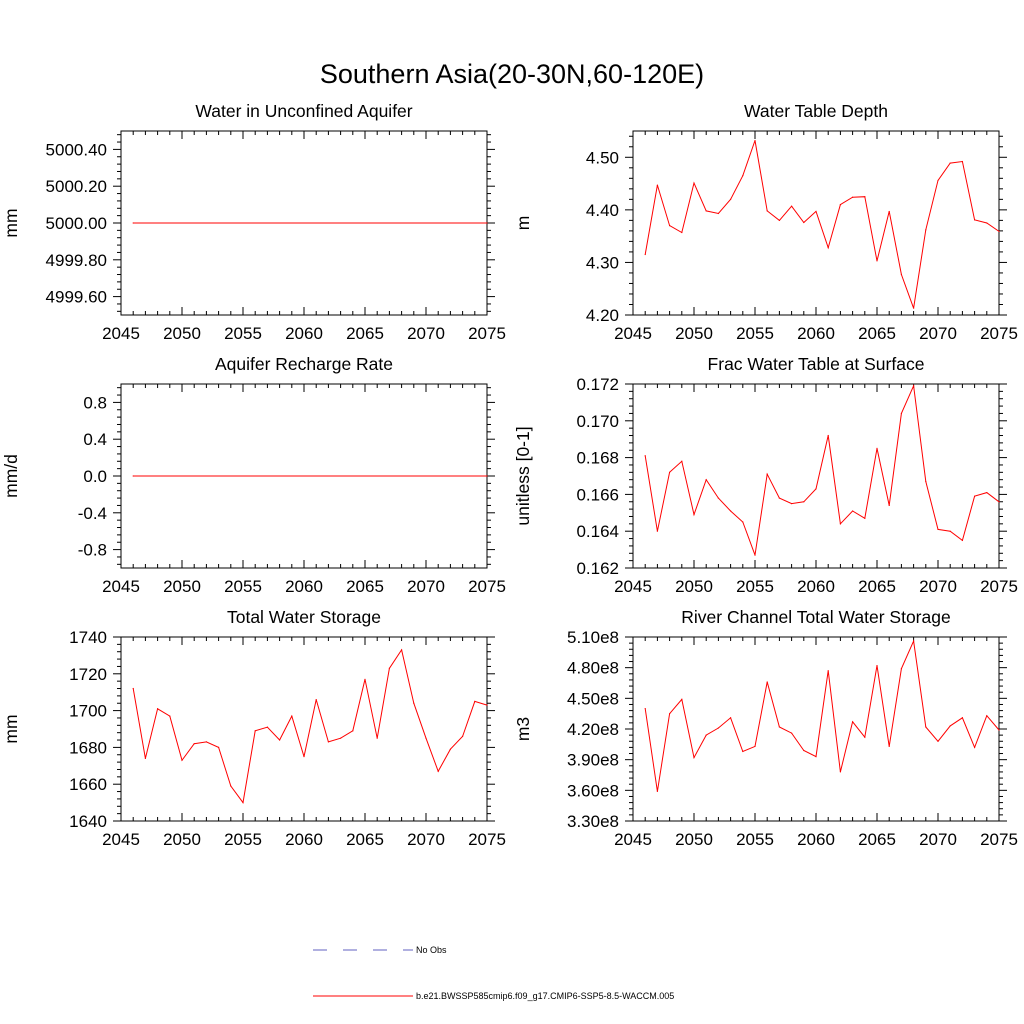 The height and width of the screenshot is (1024, 1024). What do you see at coordinates (822, 715) in the screenshot?
I see `river-channel-storage-series-line` at bounding box center [822, 715].